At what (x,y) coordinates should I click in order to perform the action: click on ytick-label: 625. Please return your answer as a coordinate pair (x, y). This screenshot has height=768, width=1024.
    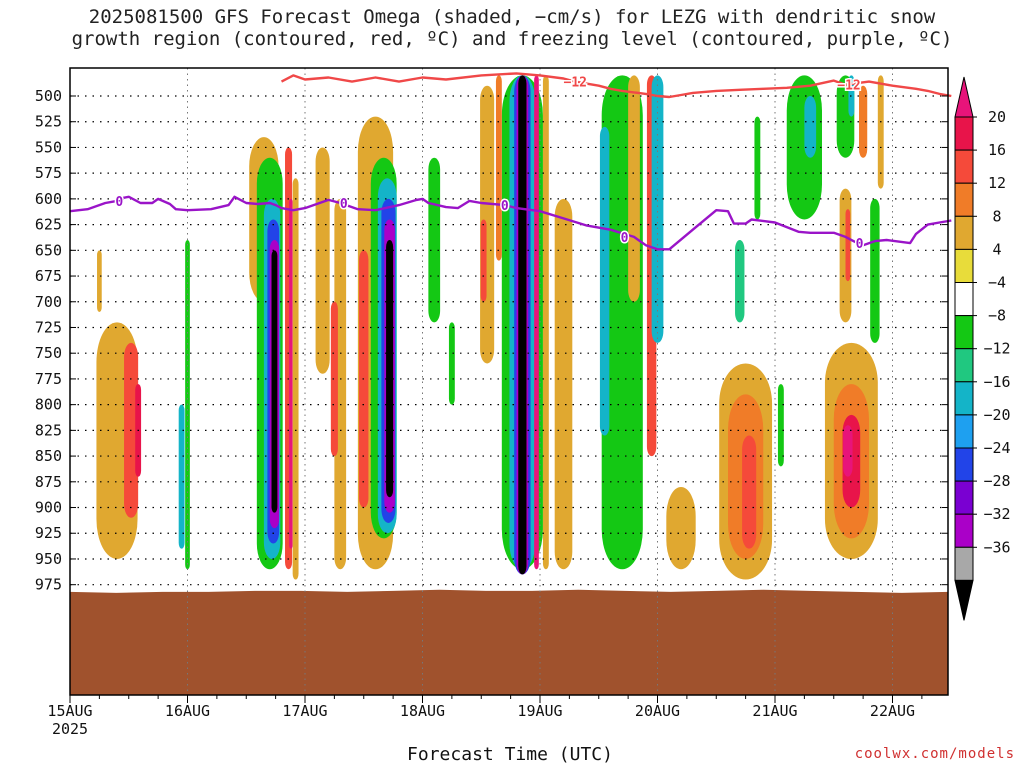
    Looking at the image, I should click on (48, 225).